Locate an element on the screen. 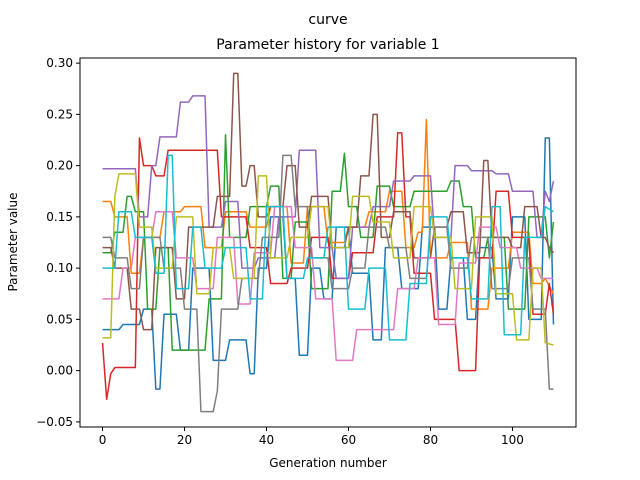 This screenshot has width=640, height=480. y-axis-ticks: −0.05 0.00 0.05 0.10 0.15 0.20 0.25 0.30 is located at coordinates (58, 242).